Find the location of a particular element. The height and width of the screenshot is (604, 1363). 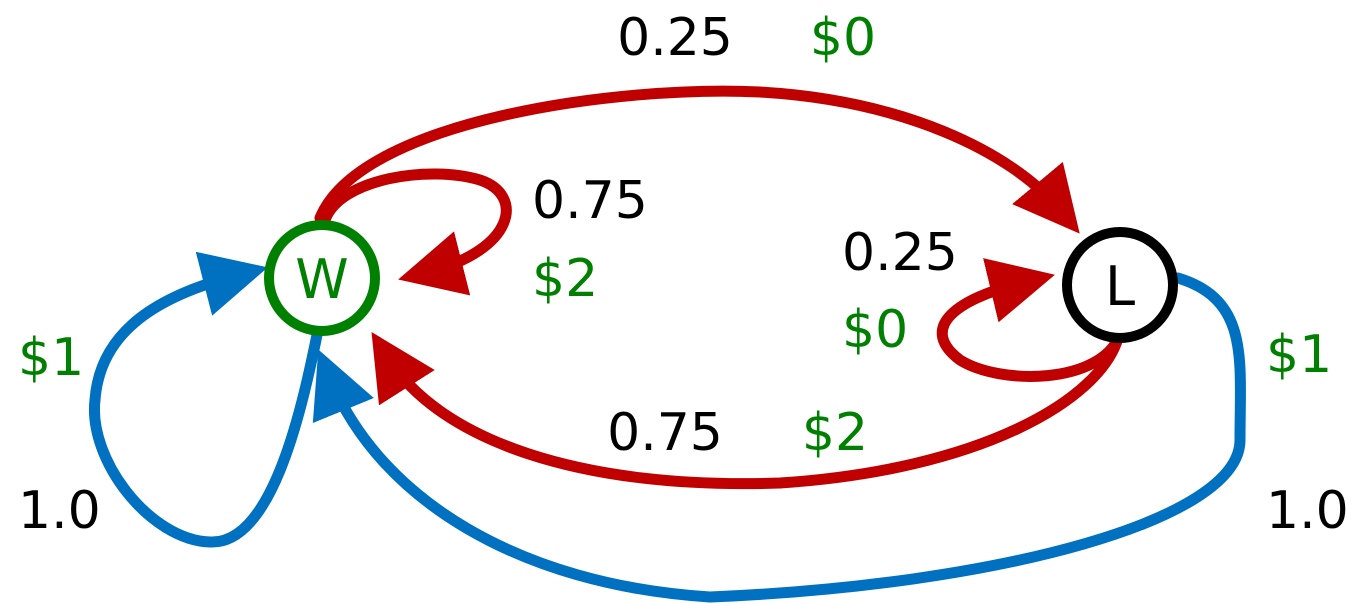

edge-w-to-l-red-reward: $0 is located at coordinates (843, 38).